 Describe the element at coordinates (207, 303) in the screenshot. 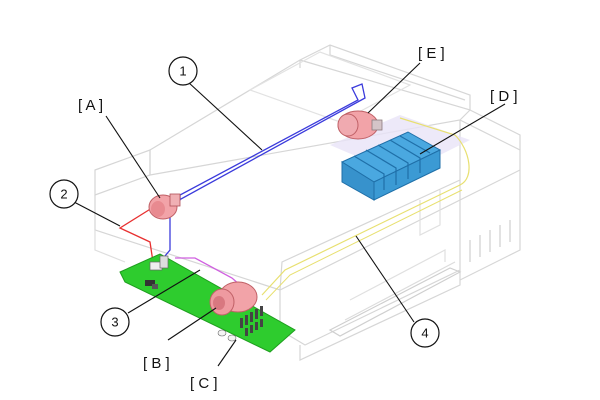

I see `control-board` at that location.